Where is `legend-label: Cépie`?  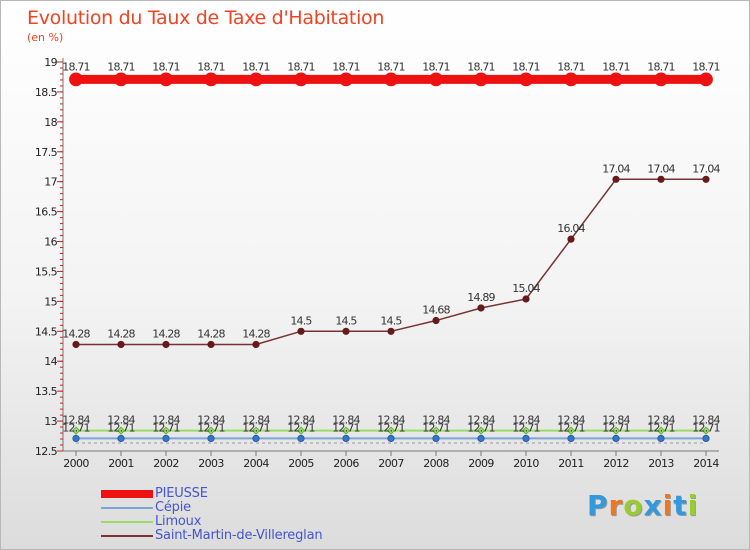 legend-label: Cépie is located at coordinates (173, 507).